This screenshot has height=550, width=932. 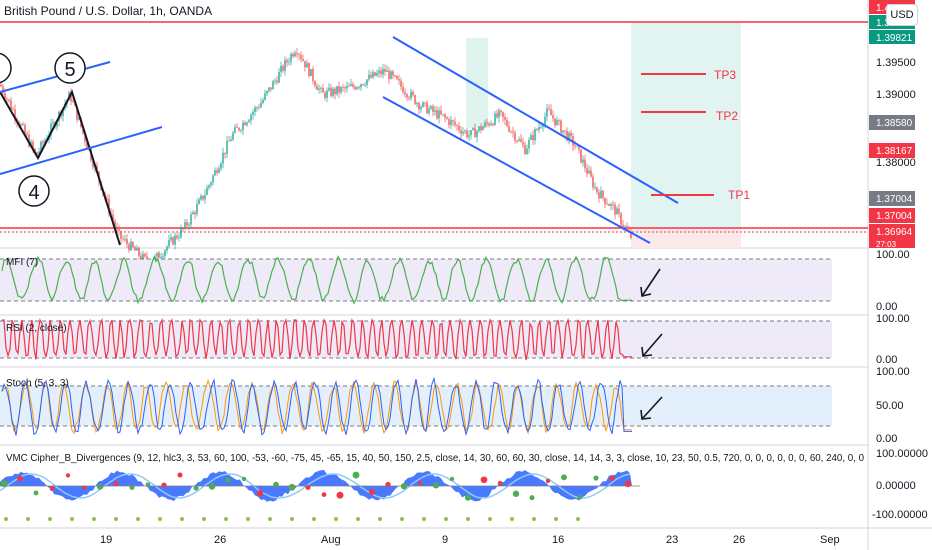 What do you see at coordinates (896, 63) in the screenshot?
I see `price-tick: 1.39500` at bounding box center [896, 63].